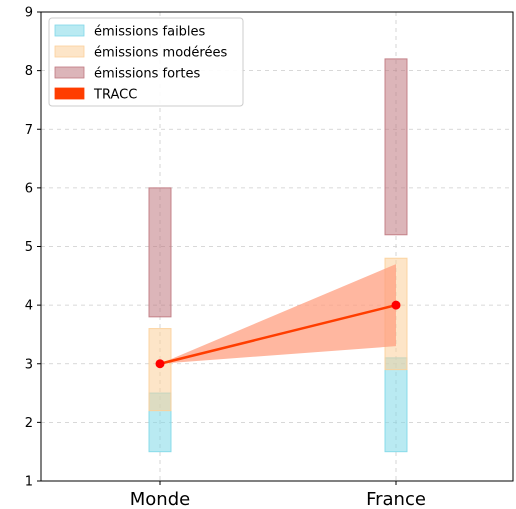 Image resolution: width=516 pixels, height=509 pixels. What do you see at coordinates (160, 499) in the screenshot?
I see `x-tick-label-monde: Monde` at bounding box center [160, 499].